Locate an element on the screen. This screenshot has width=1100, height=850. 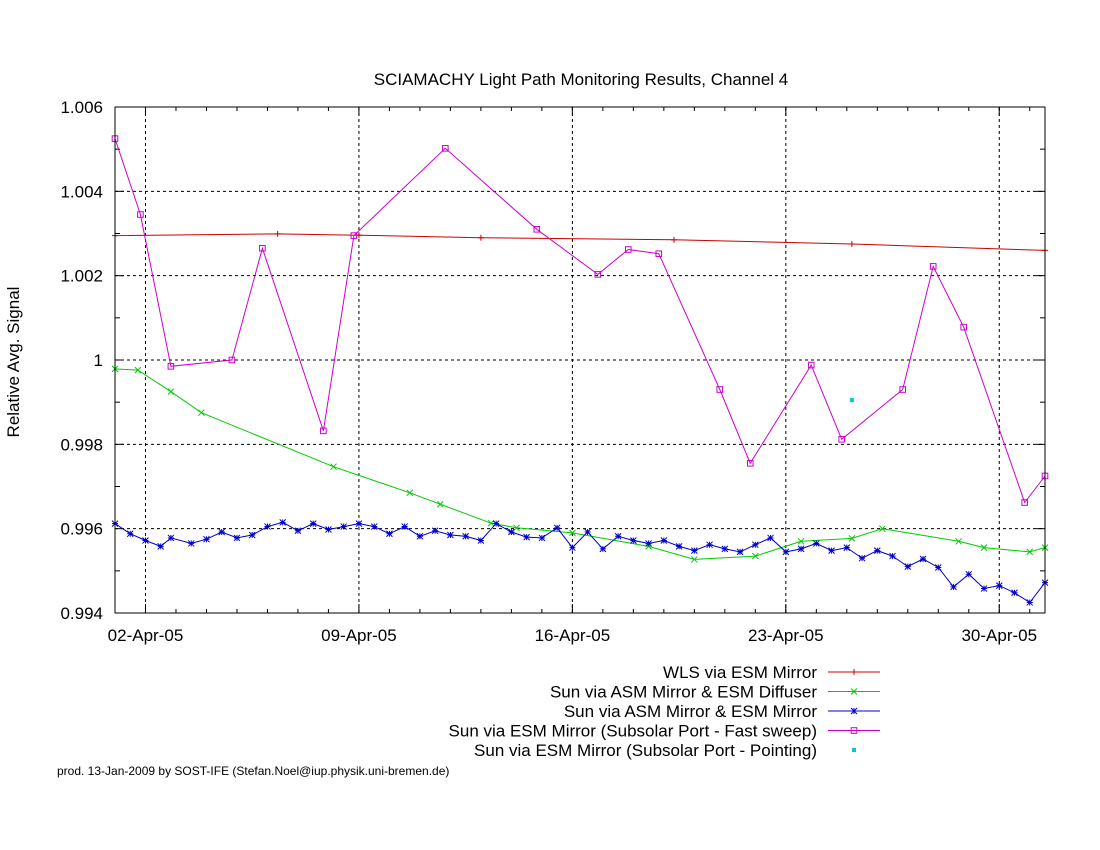
y-tick-label: 1 is located at coordinates (98, 360).